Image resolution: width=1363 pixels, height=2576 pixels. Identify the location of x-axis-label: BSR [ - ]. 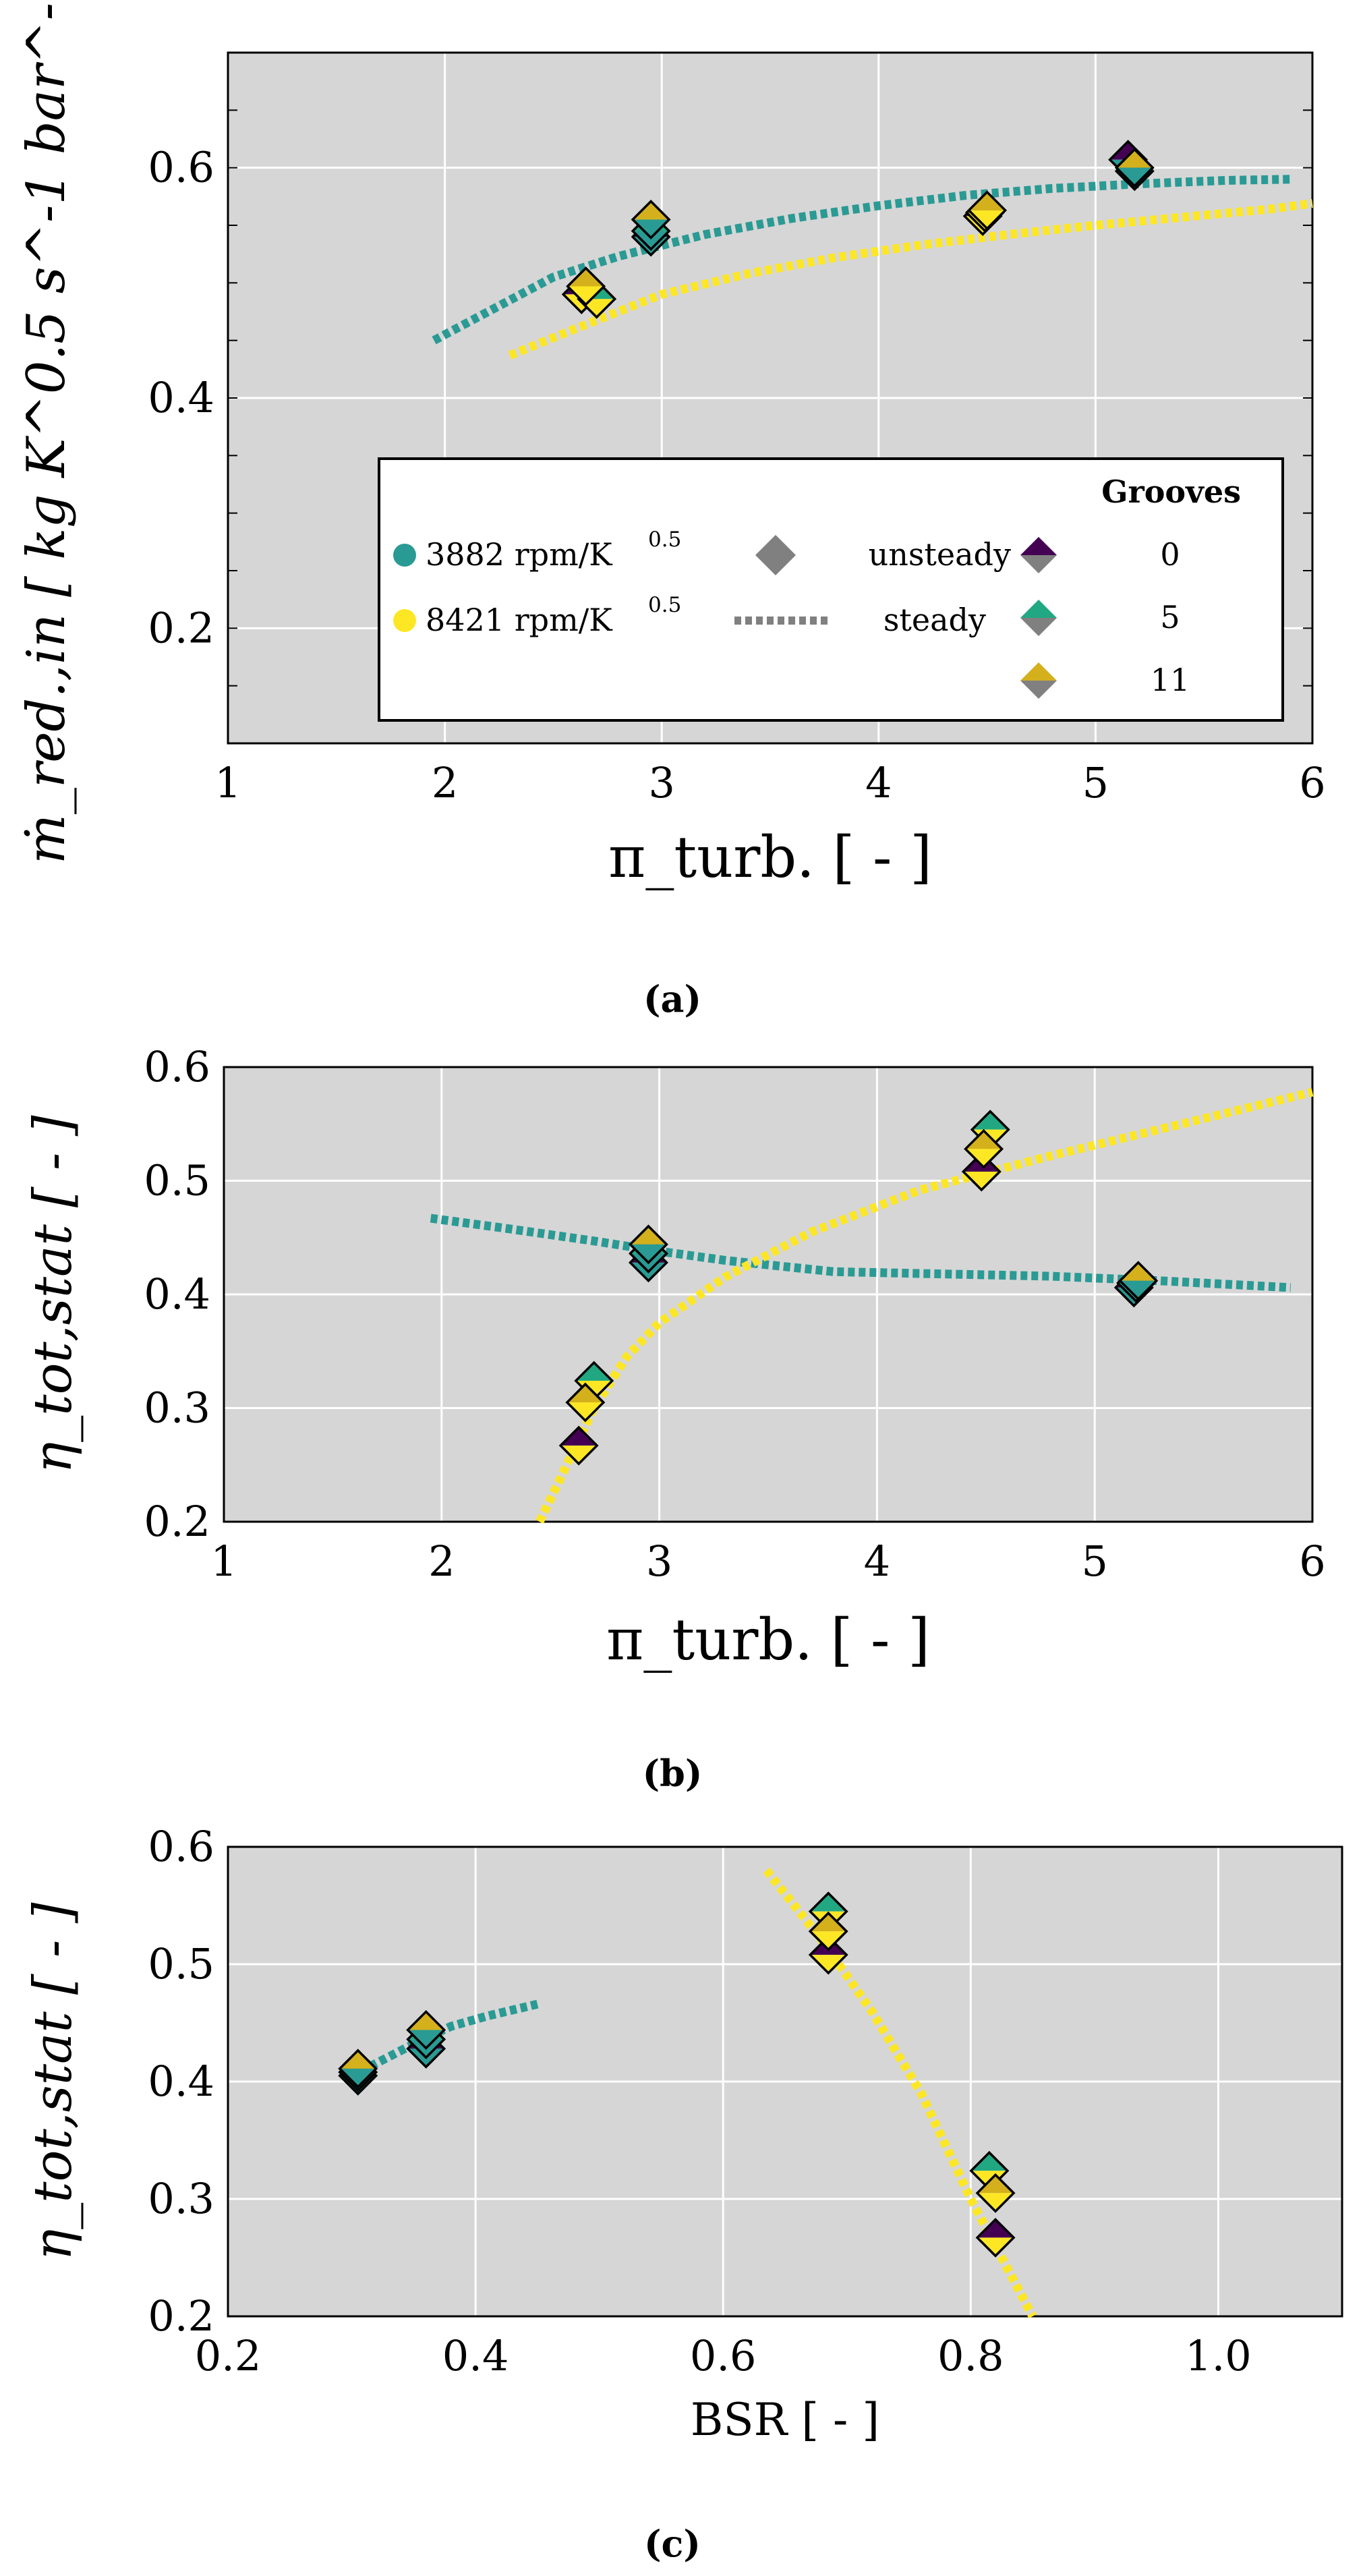
(785, 2420).